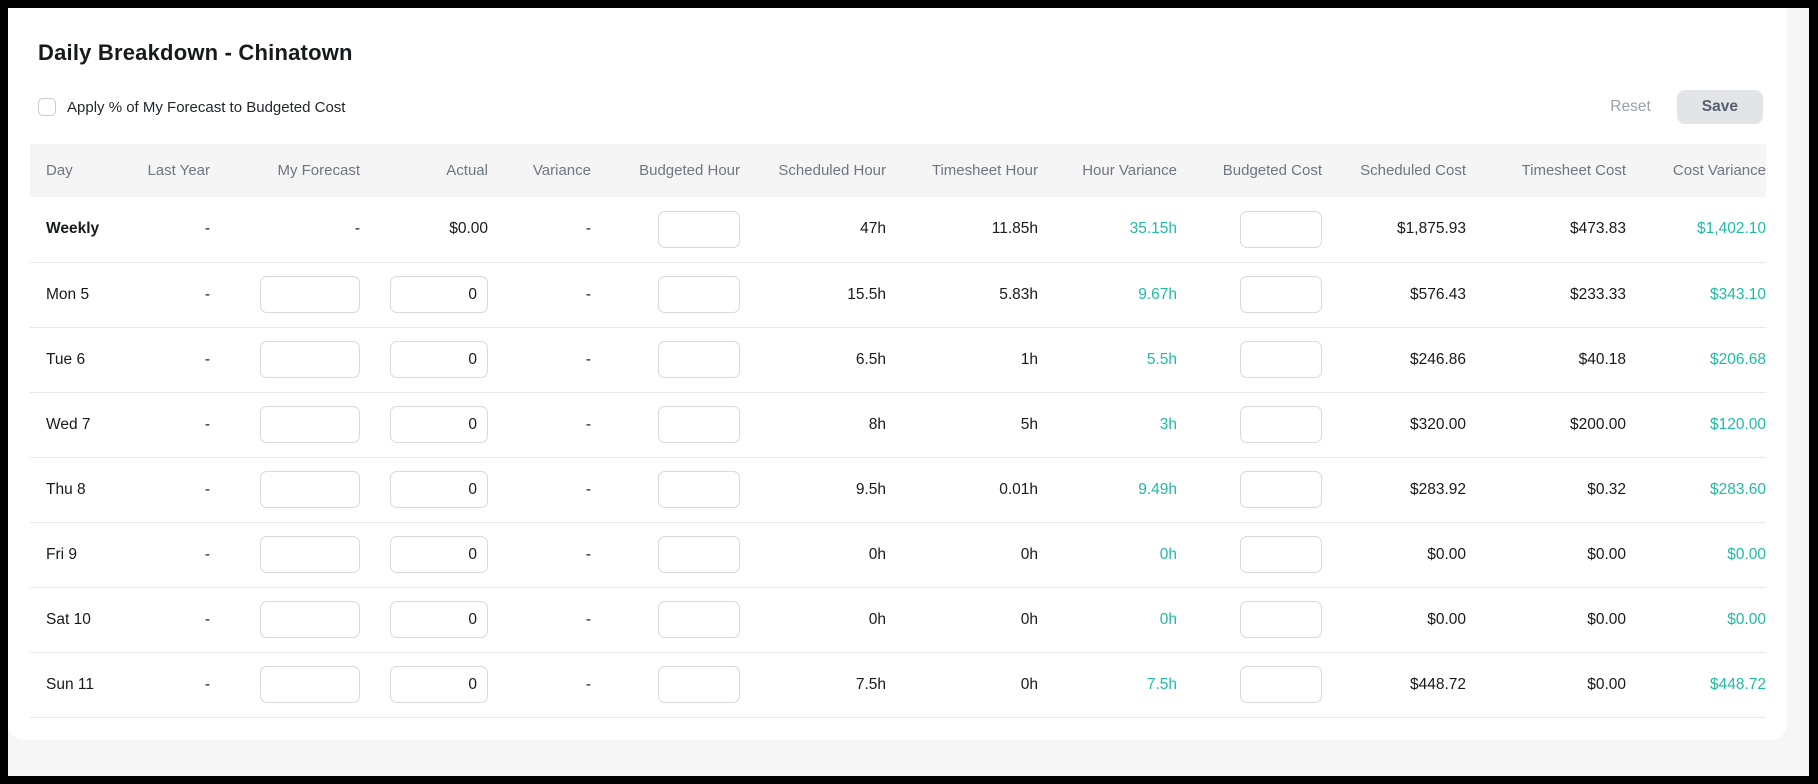 This screenshot has width=1818, height=784. I want to click on column-header-day: Day, so click(59, 170).